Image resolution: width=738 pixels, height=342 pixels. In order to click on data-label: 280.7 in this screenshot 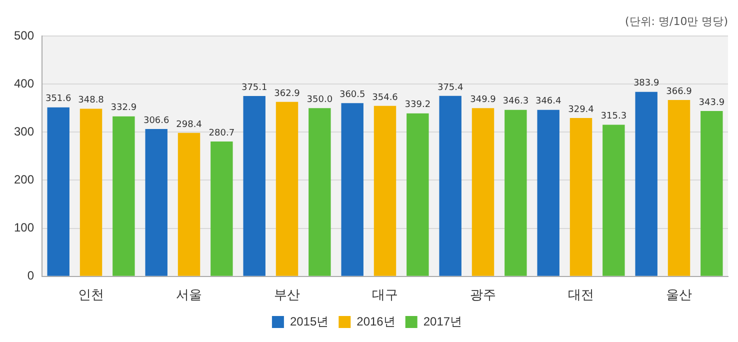, I will do `click(221, 133)`.